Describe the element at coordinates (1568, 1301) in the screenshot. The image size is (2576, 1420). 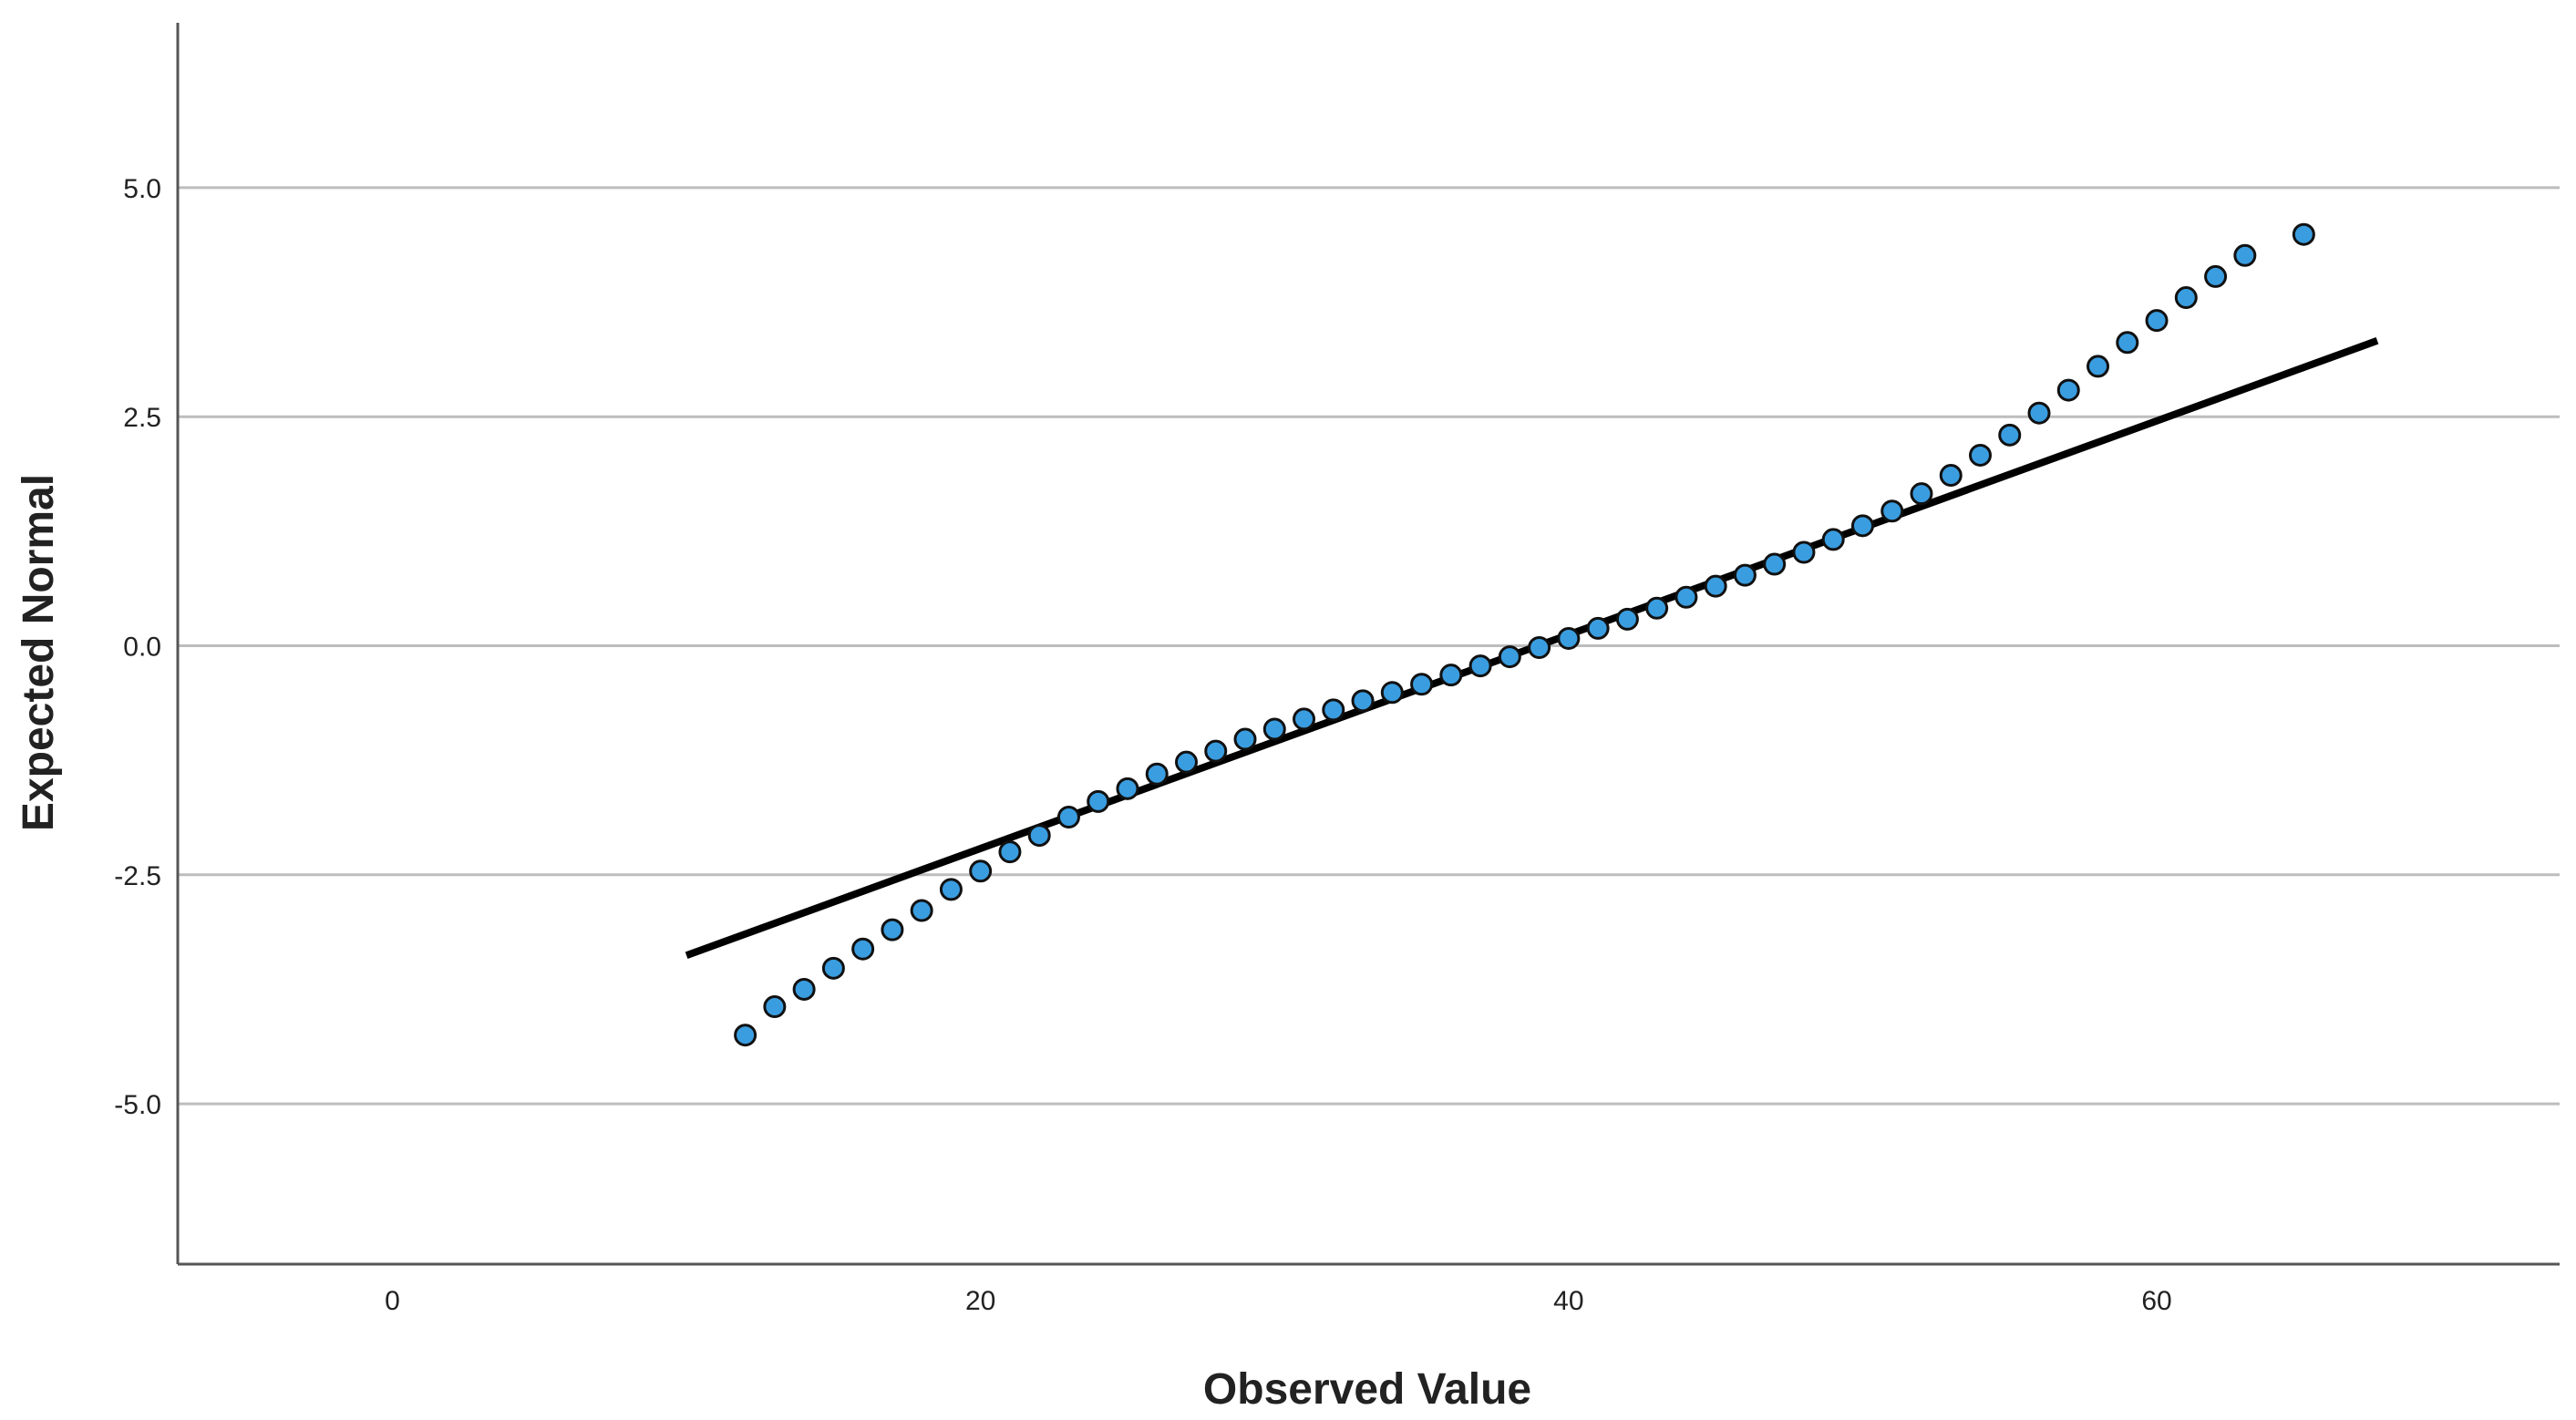
I see `x-tick-label: 40` at that location.